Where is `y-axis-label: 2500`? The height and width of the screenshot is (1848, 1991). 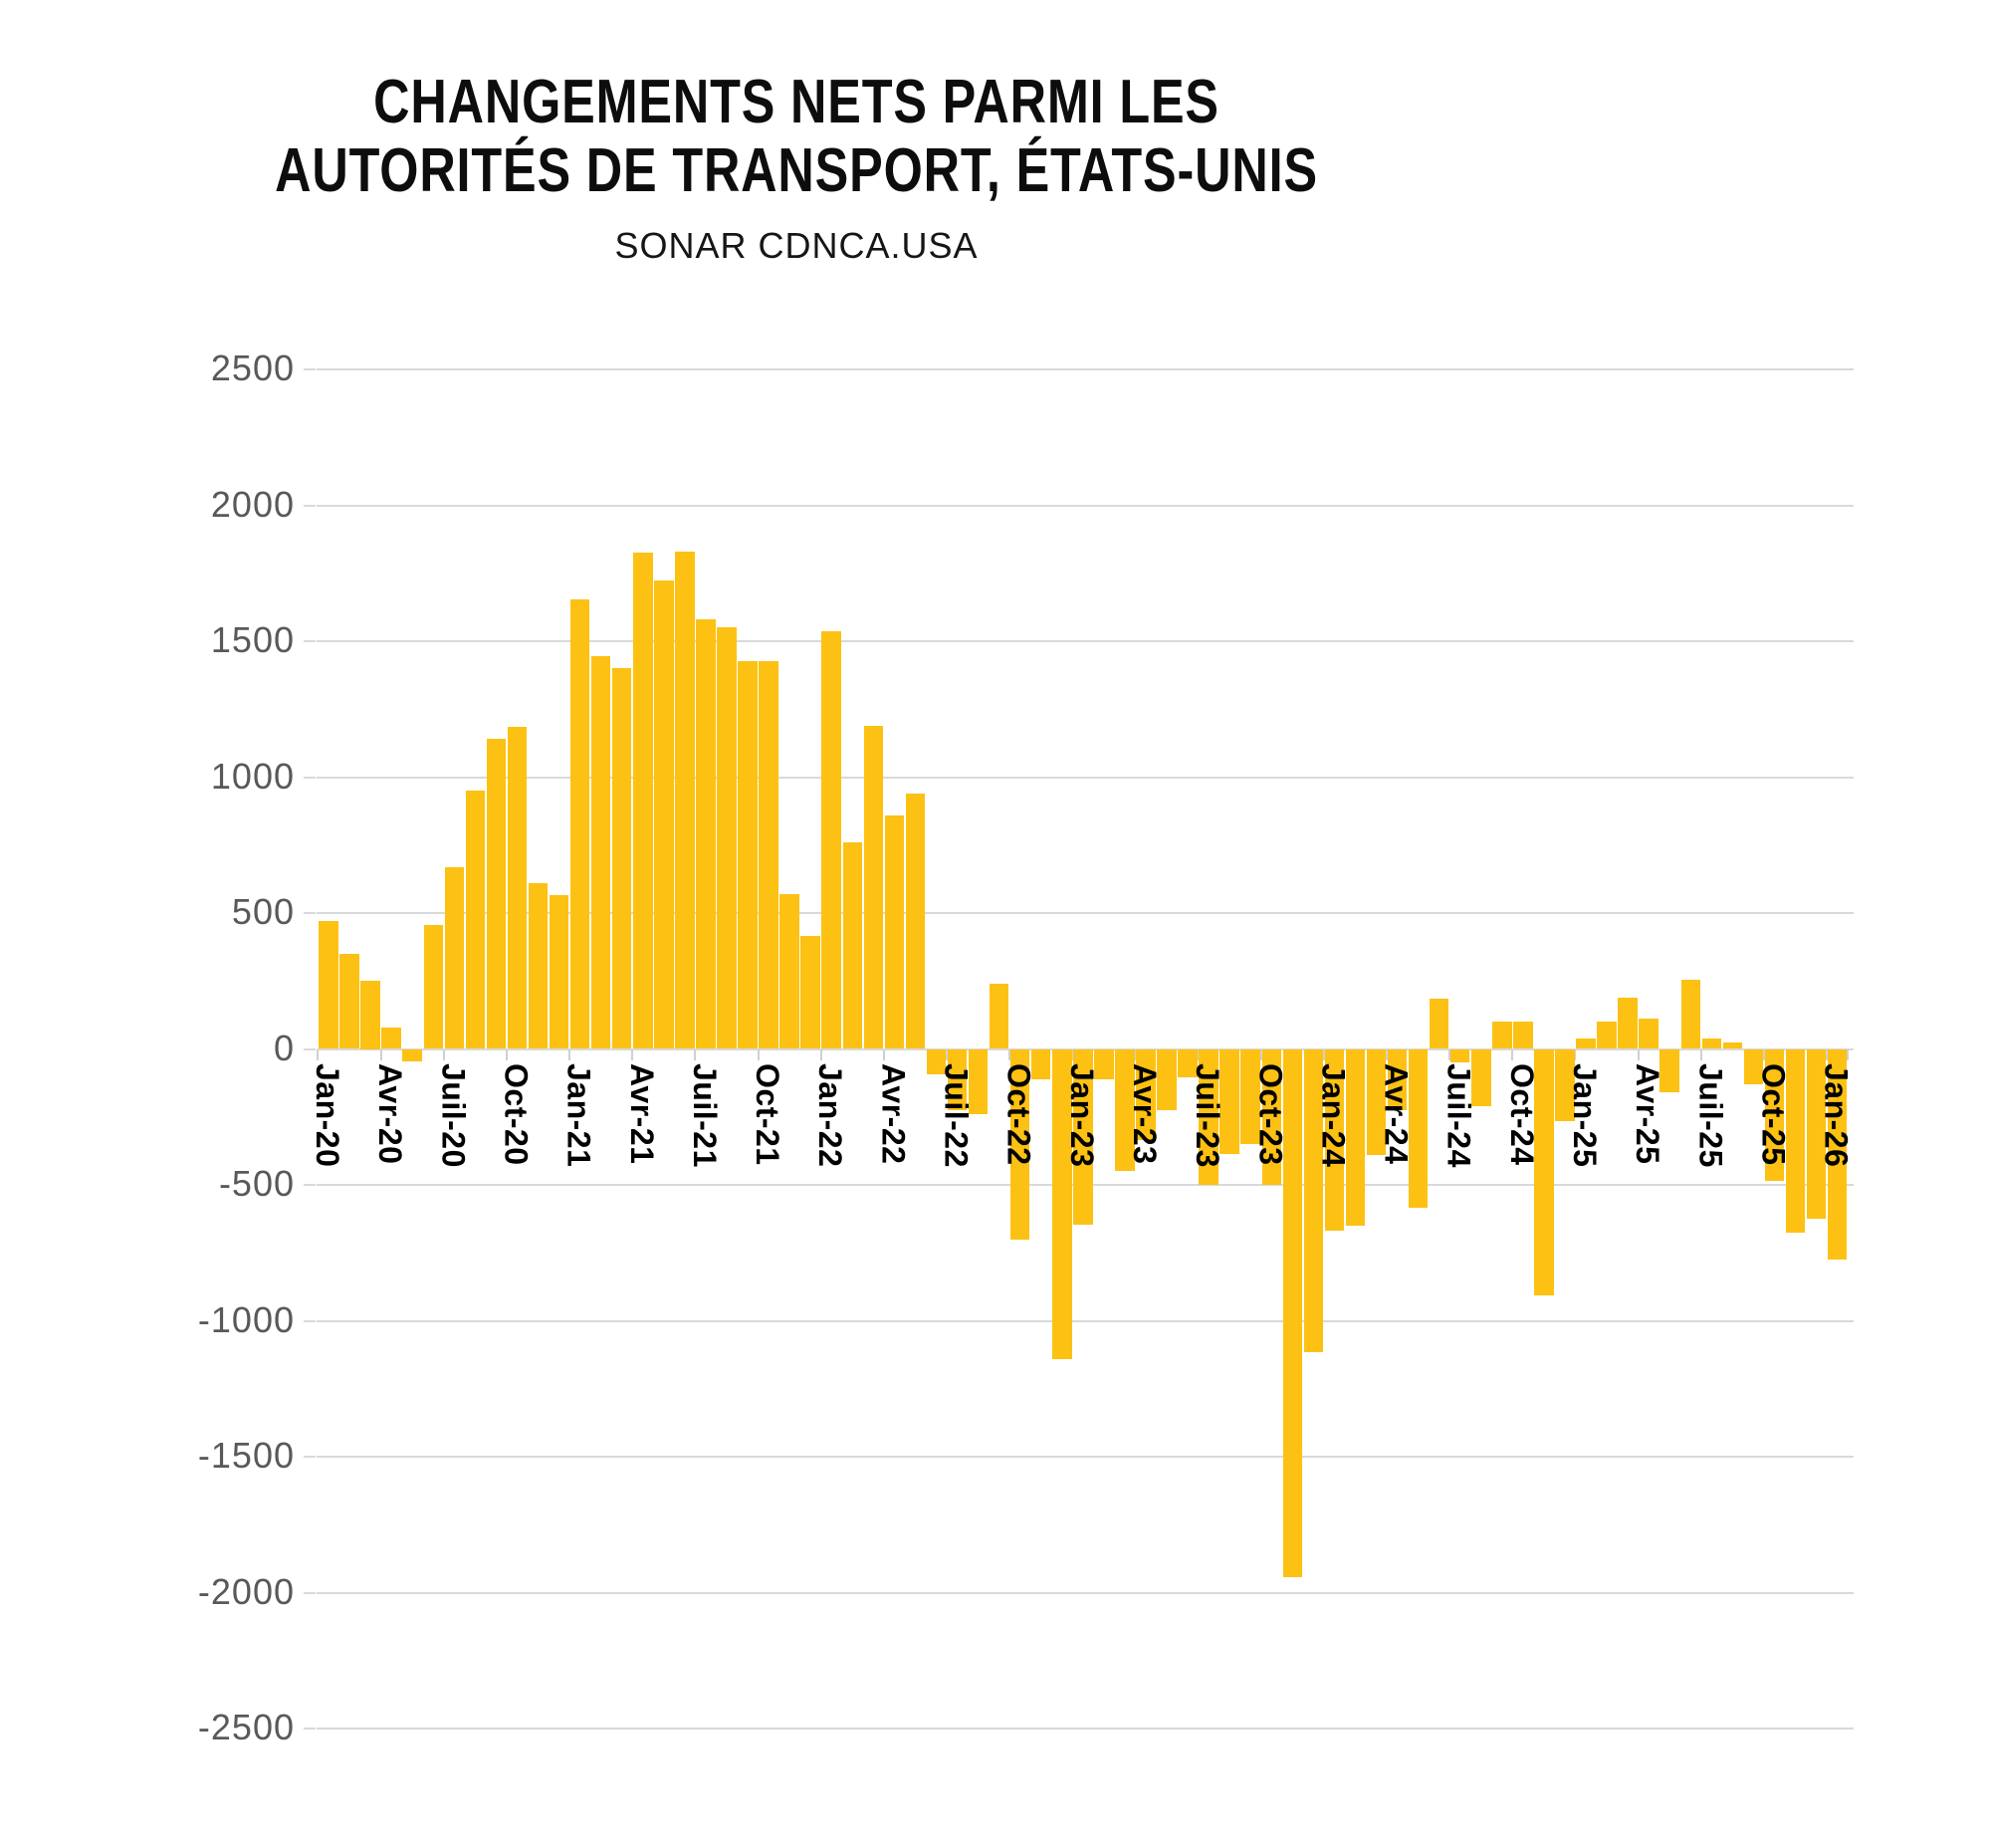 y-axis-label: 2500 is located at coordinates (253, 367).